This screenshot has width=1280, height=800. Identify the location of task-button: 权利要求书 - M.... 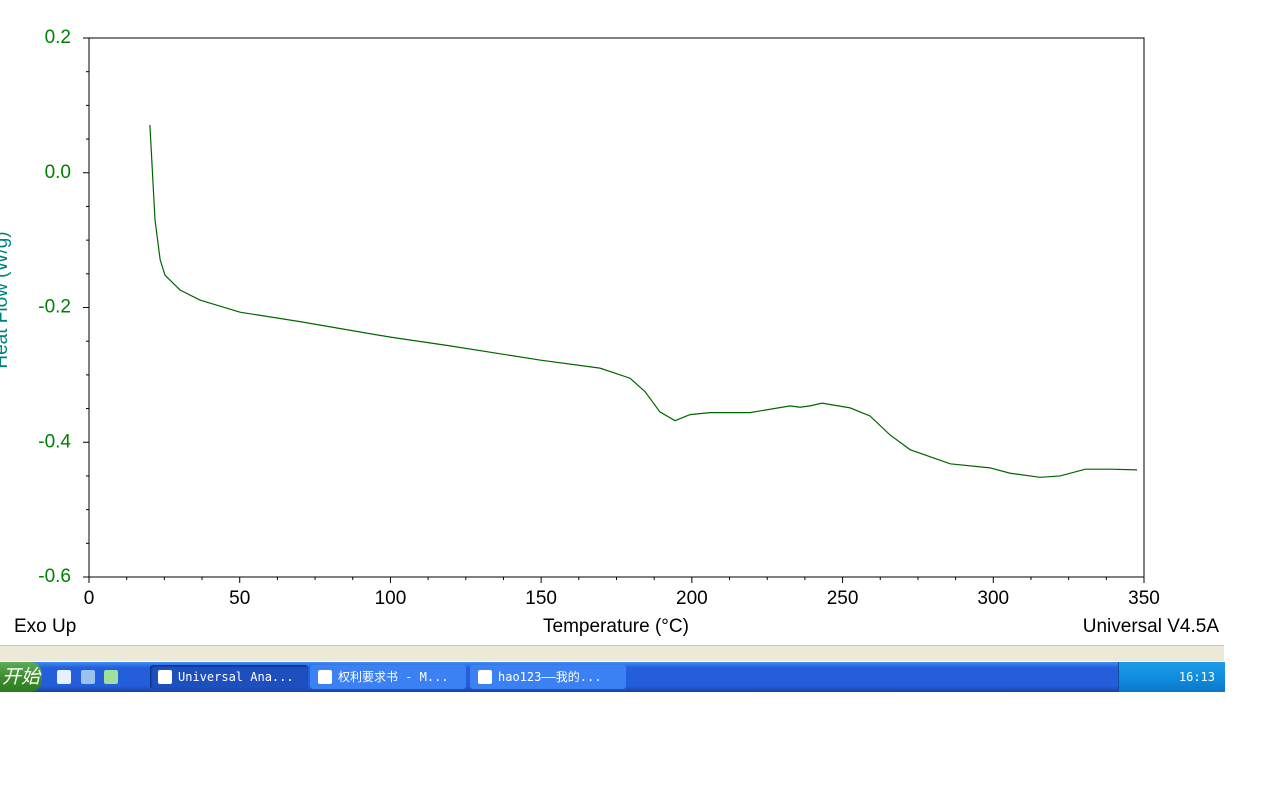
(388, 677).